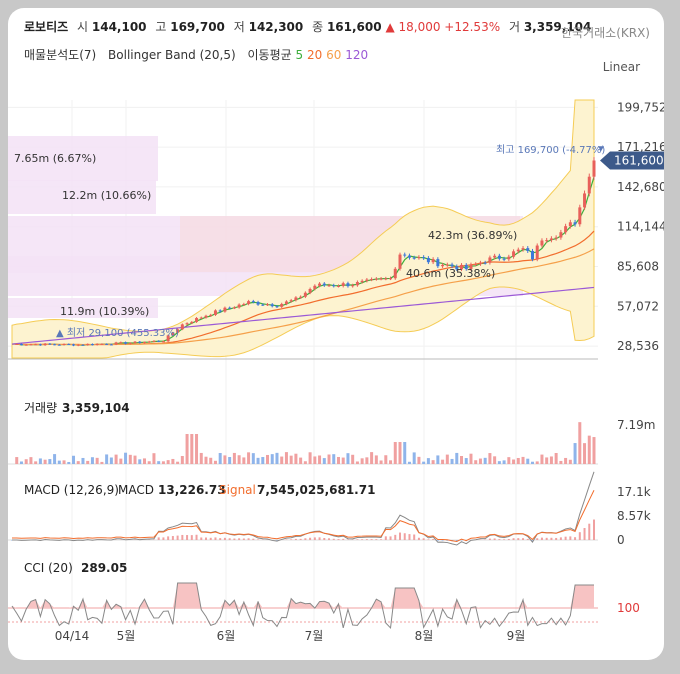 The height and width of the screenshot is (674, 680). I want to click on volume-profile-toggle: 매물분석도(7), so click(60, 55).